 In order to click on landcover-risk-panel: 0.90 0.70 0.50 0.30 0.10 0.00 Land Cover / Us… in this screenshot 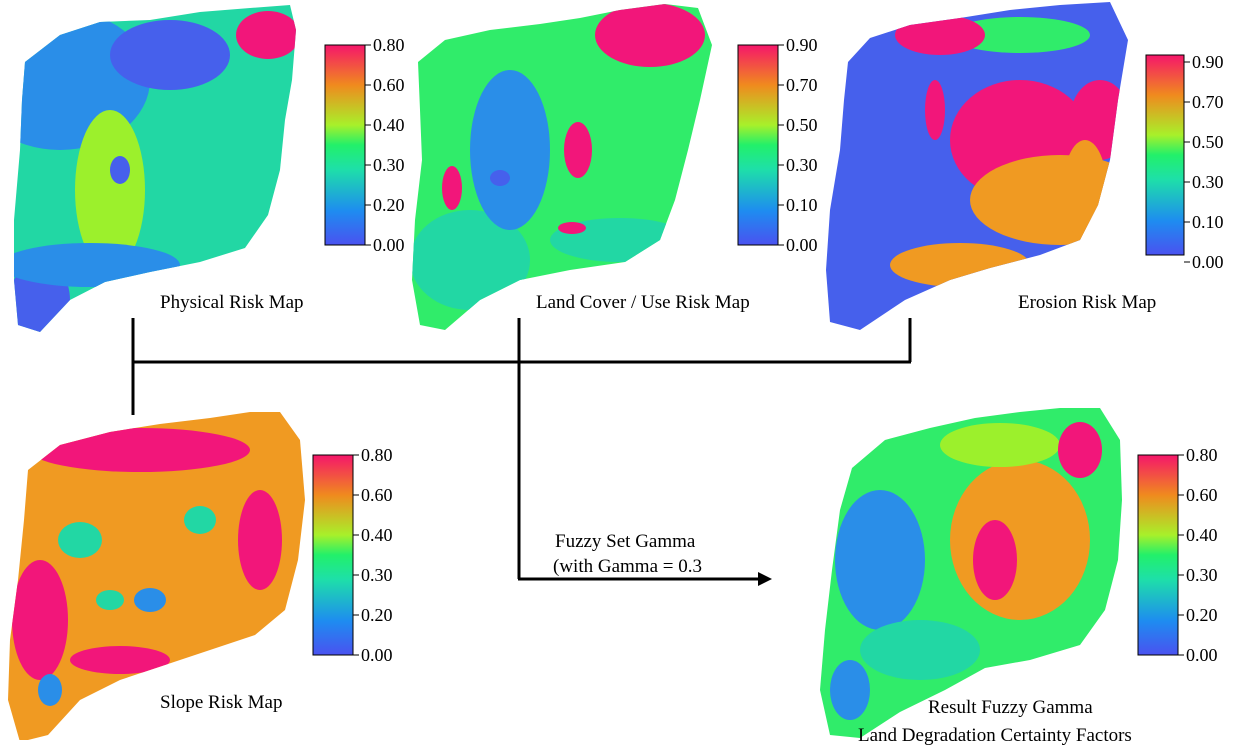, I will do `click(615, 167)`.